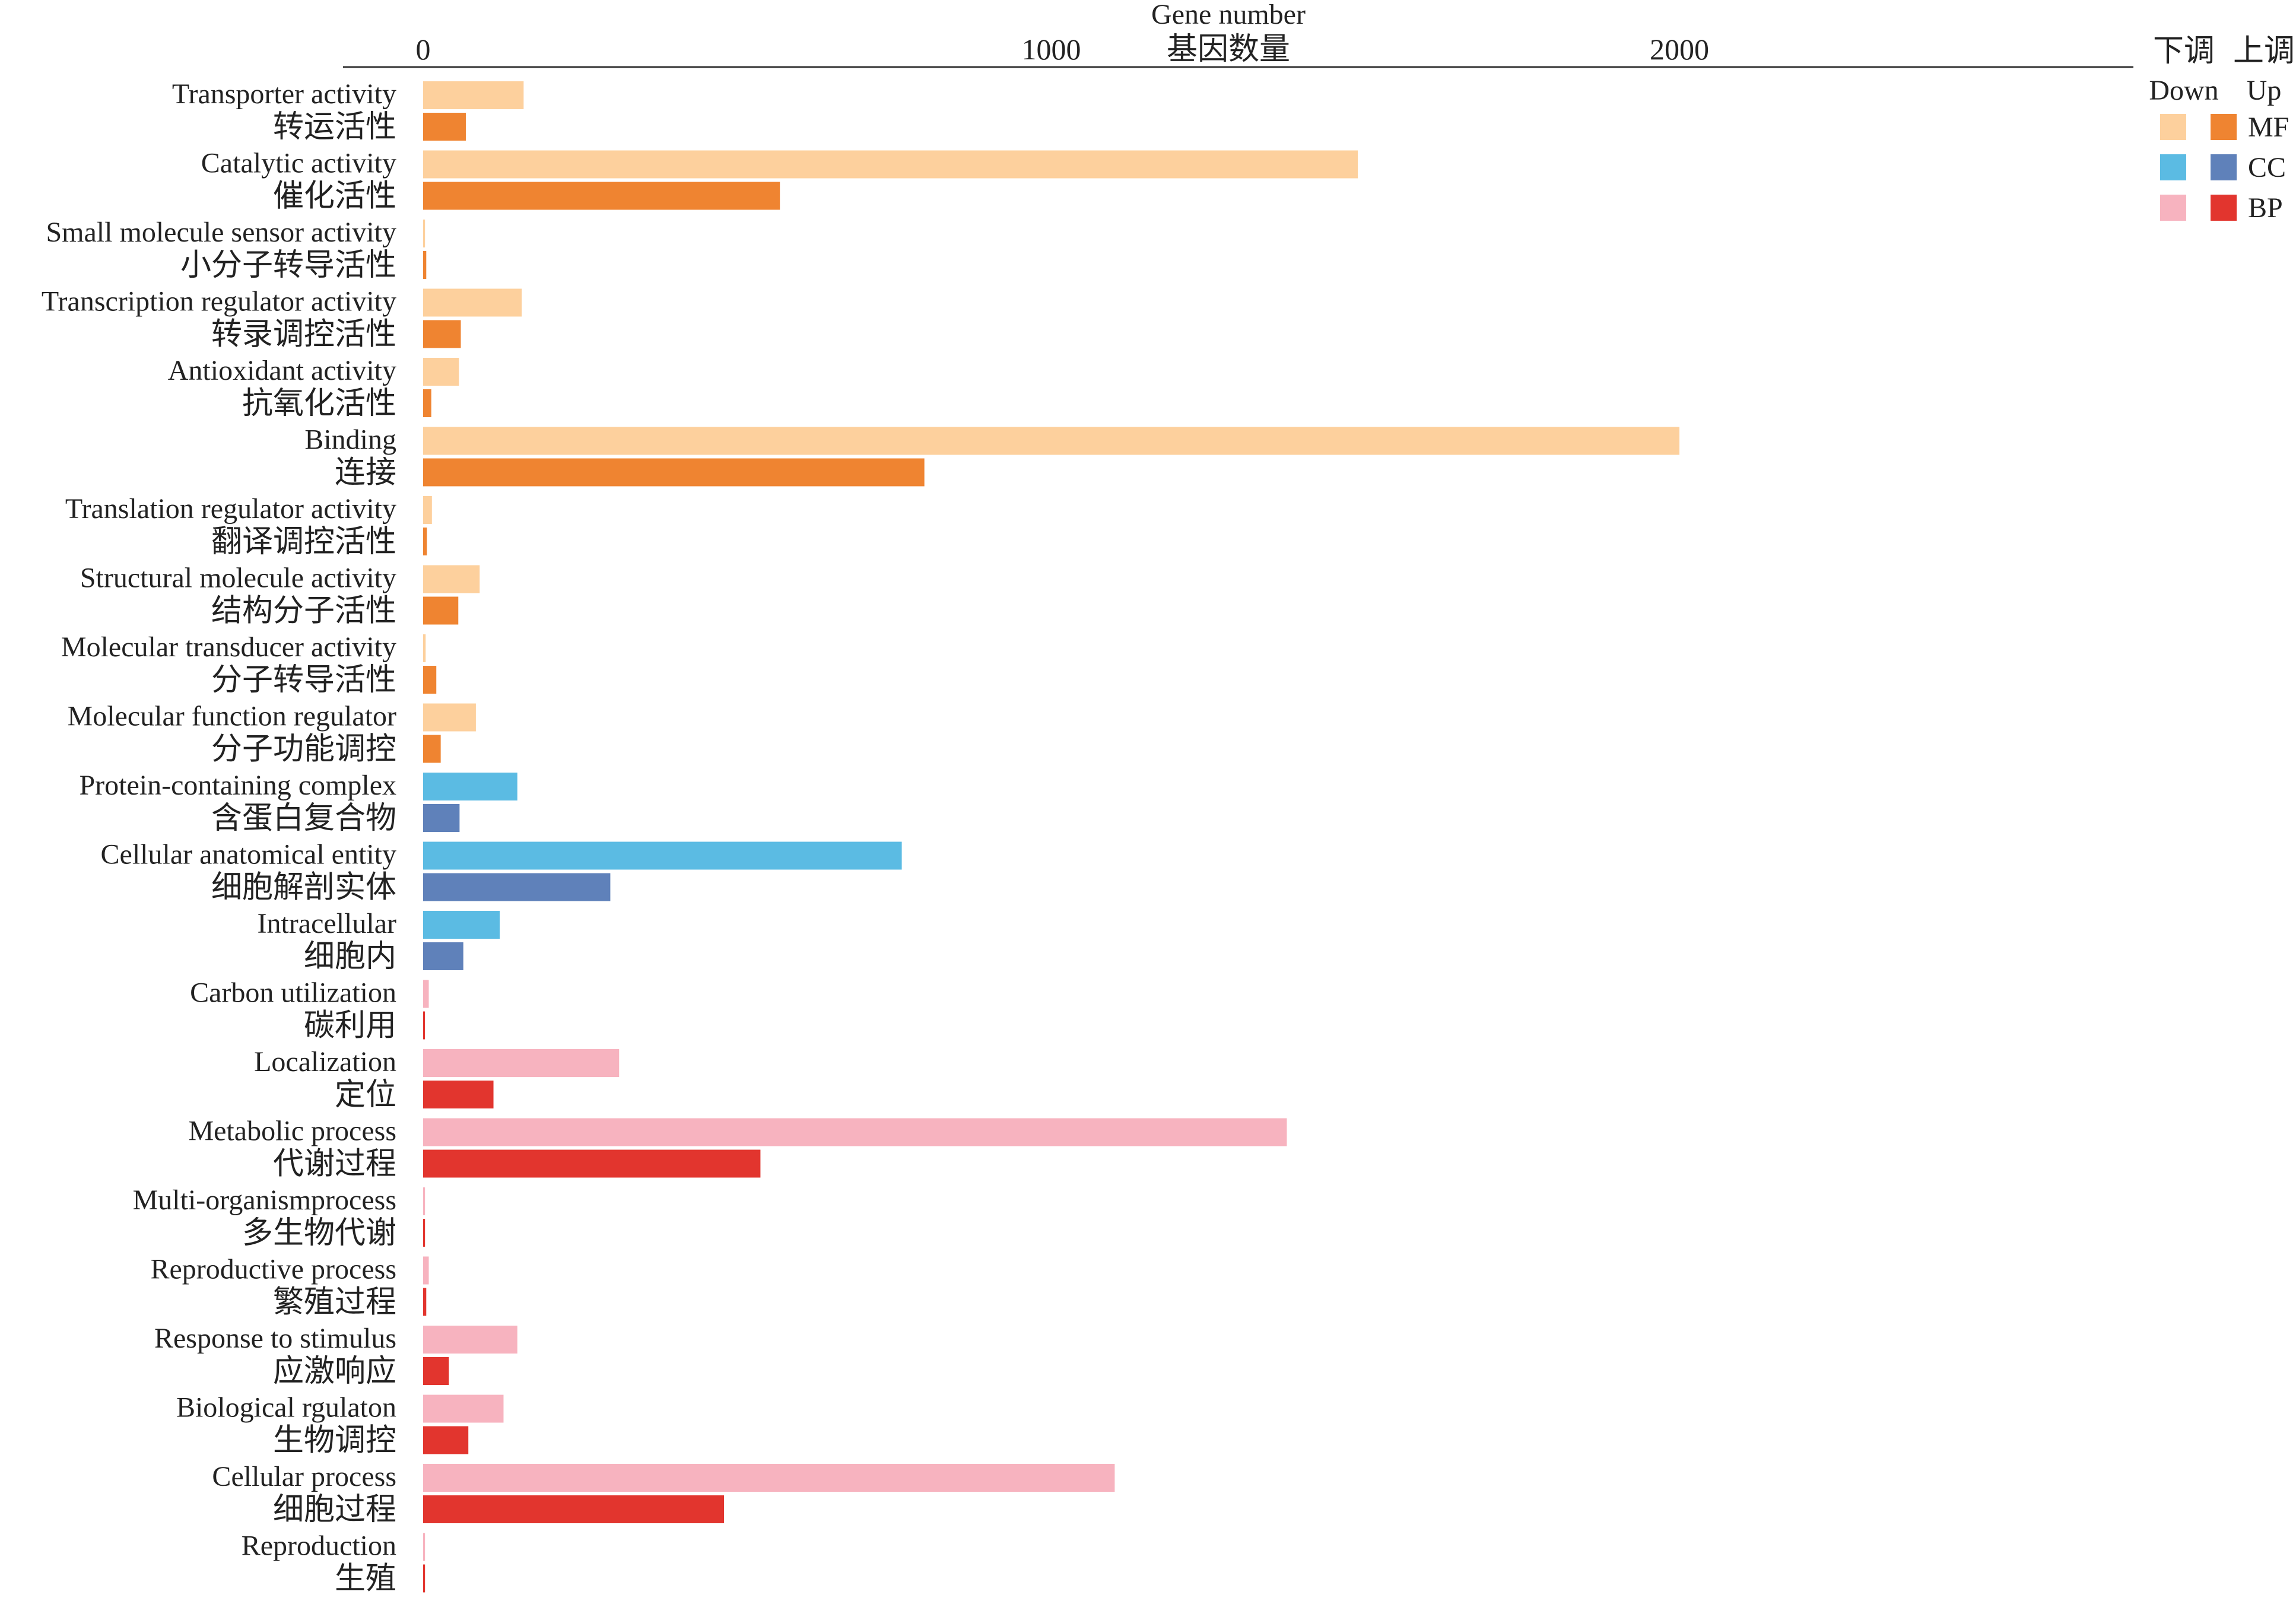  I want to click on legend-header-en: Up, so click(2264, 90).